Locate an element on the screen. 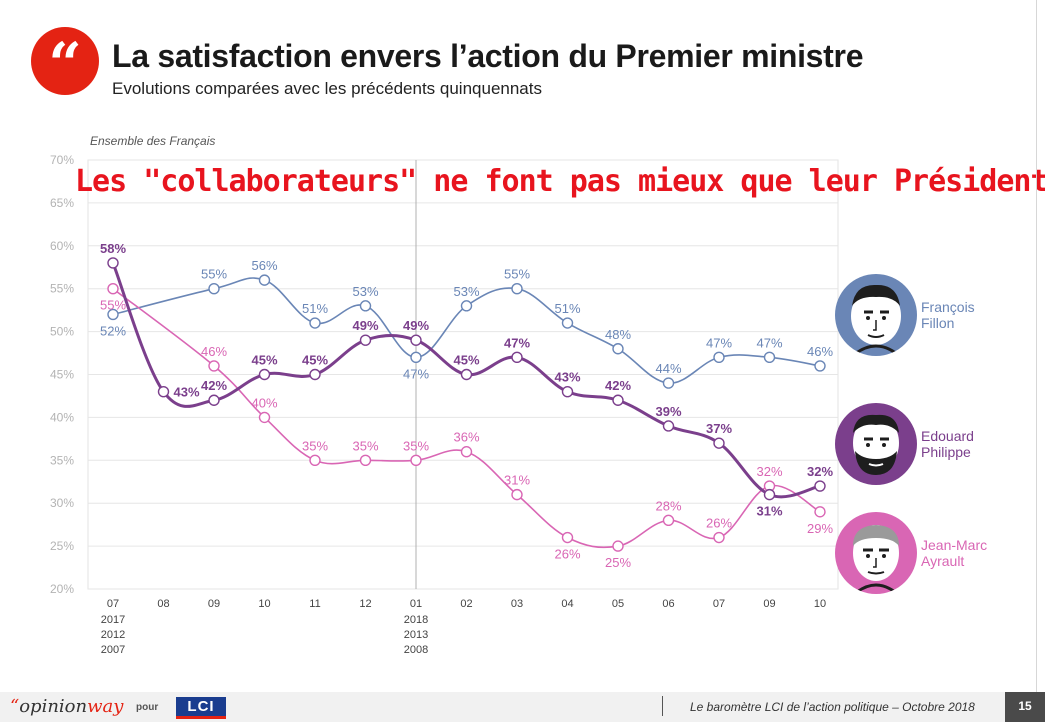  x-tick-label-7: 02 is located at coordinates (466, 604).